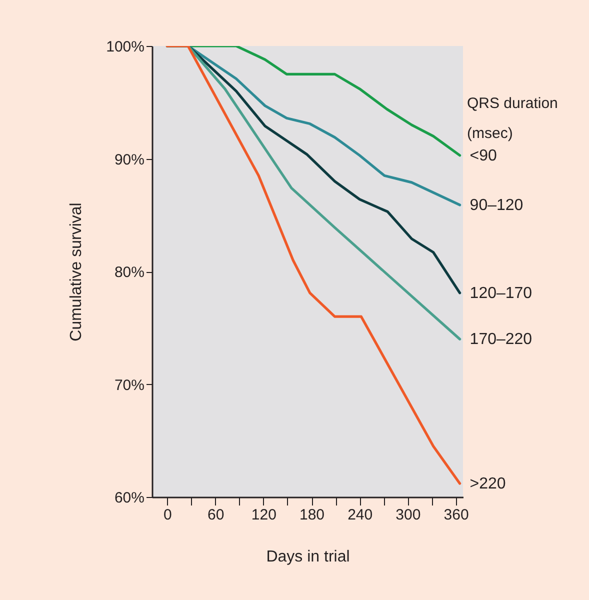  What do you see at coordinates (512, 118) in the screenshot?
I see `legend-title: QRS duration (msec)` at bounding box center [512, 118].